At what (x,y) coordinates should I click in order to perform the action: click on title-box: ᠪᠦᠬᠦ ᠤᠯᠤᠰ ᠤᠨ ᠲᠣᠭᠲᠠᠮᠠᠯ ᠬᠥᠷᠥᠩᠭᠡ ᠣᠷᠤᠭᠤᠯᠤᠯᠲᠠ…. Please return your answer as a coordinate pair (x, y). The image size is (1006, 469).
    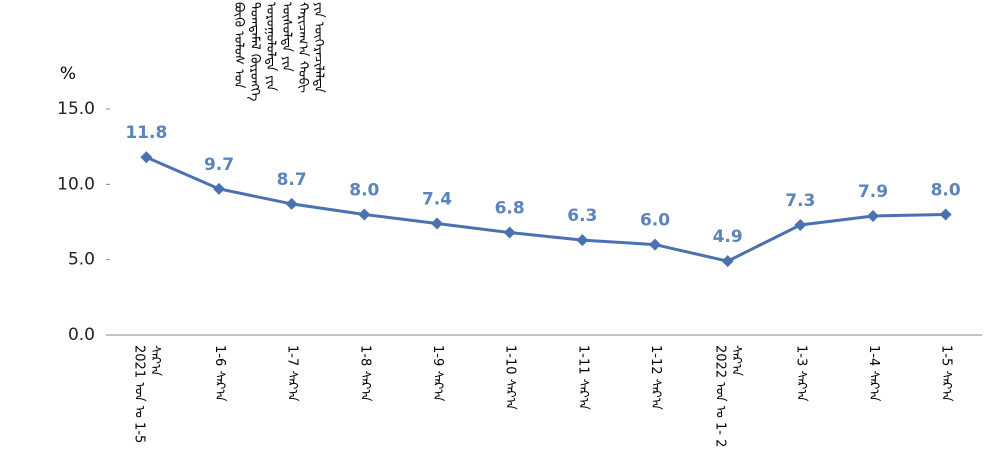
    Looking at the image, I should click on (278, 52).